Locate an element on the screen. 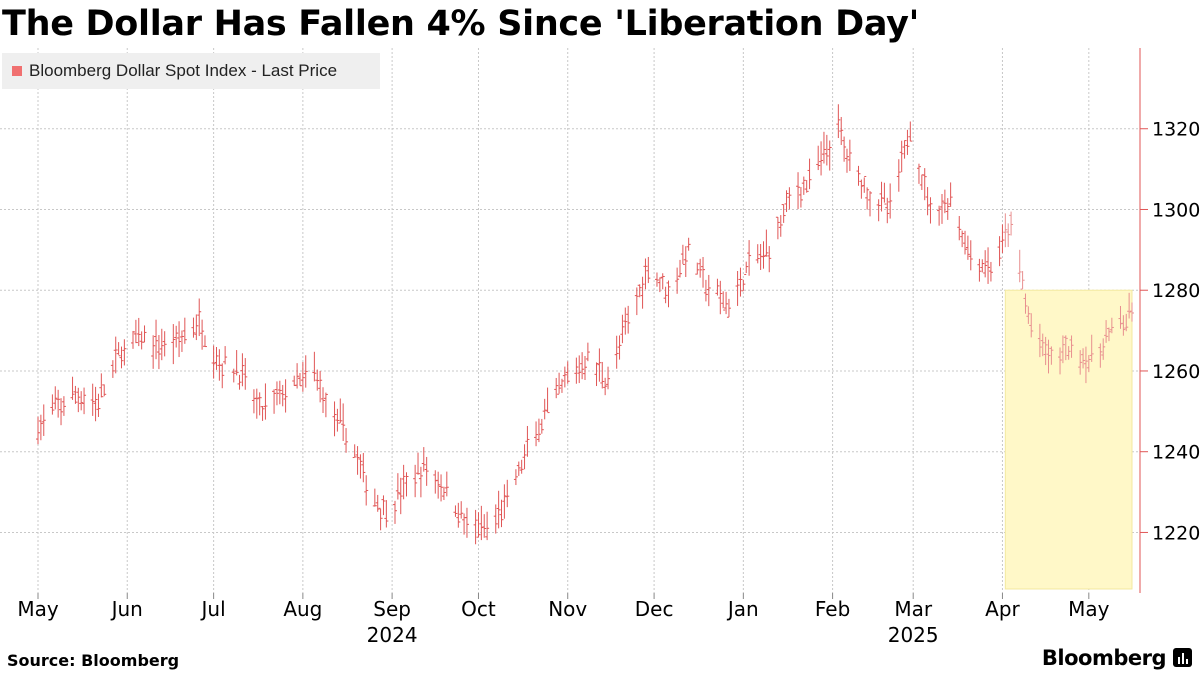 This screenshot has width=1200, height=675. x-tick-label: Jan is located at coordinates (742, 609).